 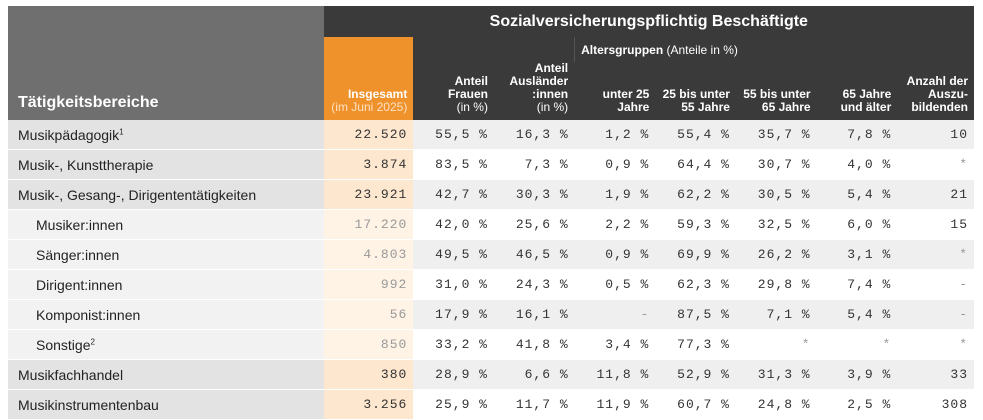 I want to click on cell-age-under-25: 1,9 %, so click(x=615, y=194).